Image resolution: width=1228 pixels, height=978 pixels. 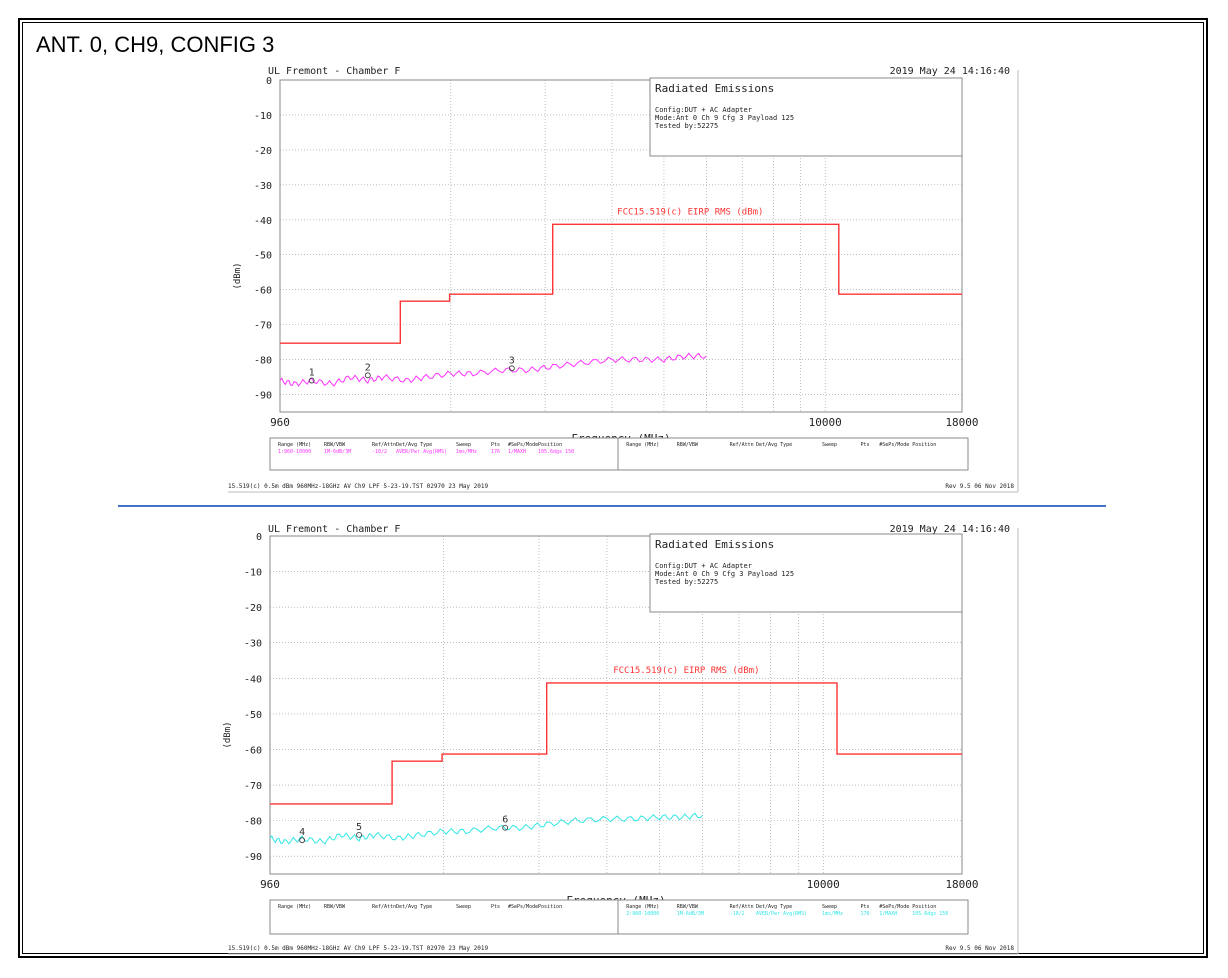 What do you see at coordinates (253, 573) in the screenshot?
I see `y-tick-label: -10` at bounding box center [253, 573].